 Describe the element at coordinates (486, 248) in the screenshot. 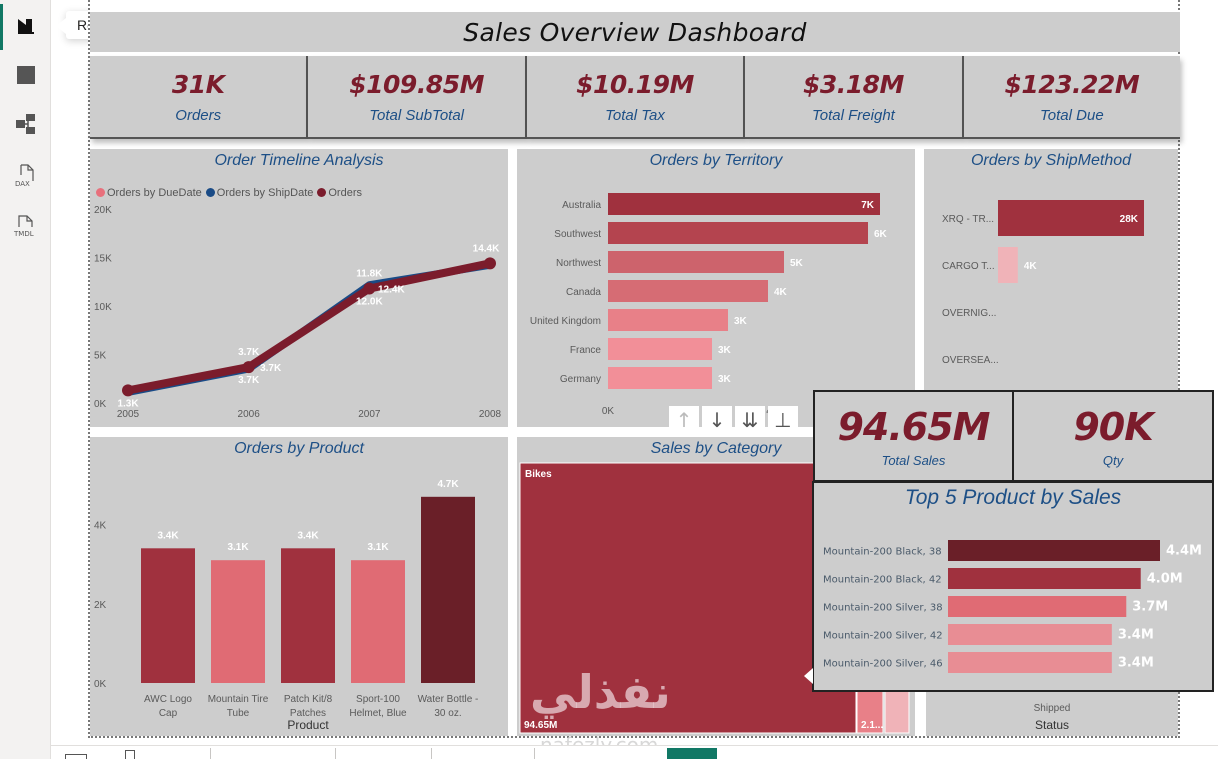

I see `data-label: 14.4K` at that location.